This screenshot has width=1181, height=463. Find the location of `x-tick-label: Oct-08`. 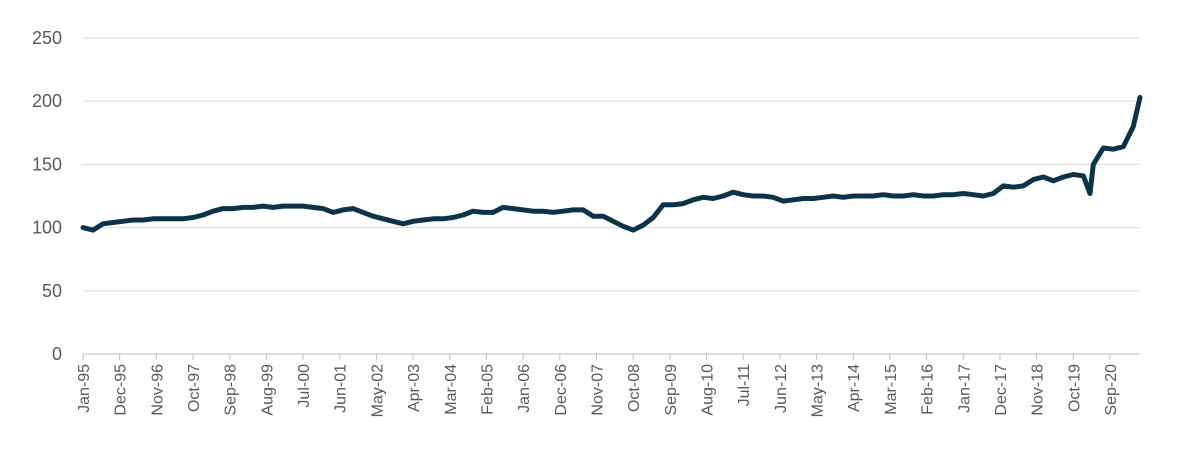

x-tick-label: Oct-08 is located at coordinates (634, 388).